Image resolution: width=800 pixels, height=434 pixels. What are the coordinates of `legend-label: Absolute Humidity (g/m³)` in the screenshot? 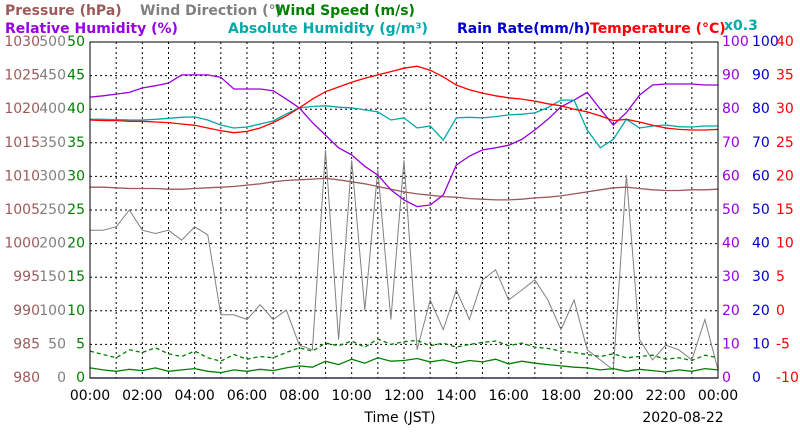 It's located at (328, 29).